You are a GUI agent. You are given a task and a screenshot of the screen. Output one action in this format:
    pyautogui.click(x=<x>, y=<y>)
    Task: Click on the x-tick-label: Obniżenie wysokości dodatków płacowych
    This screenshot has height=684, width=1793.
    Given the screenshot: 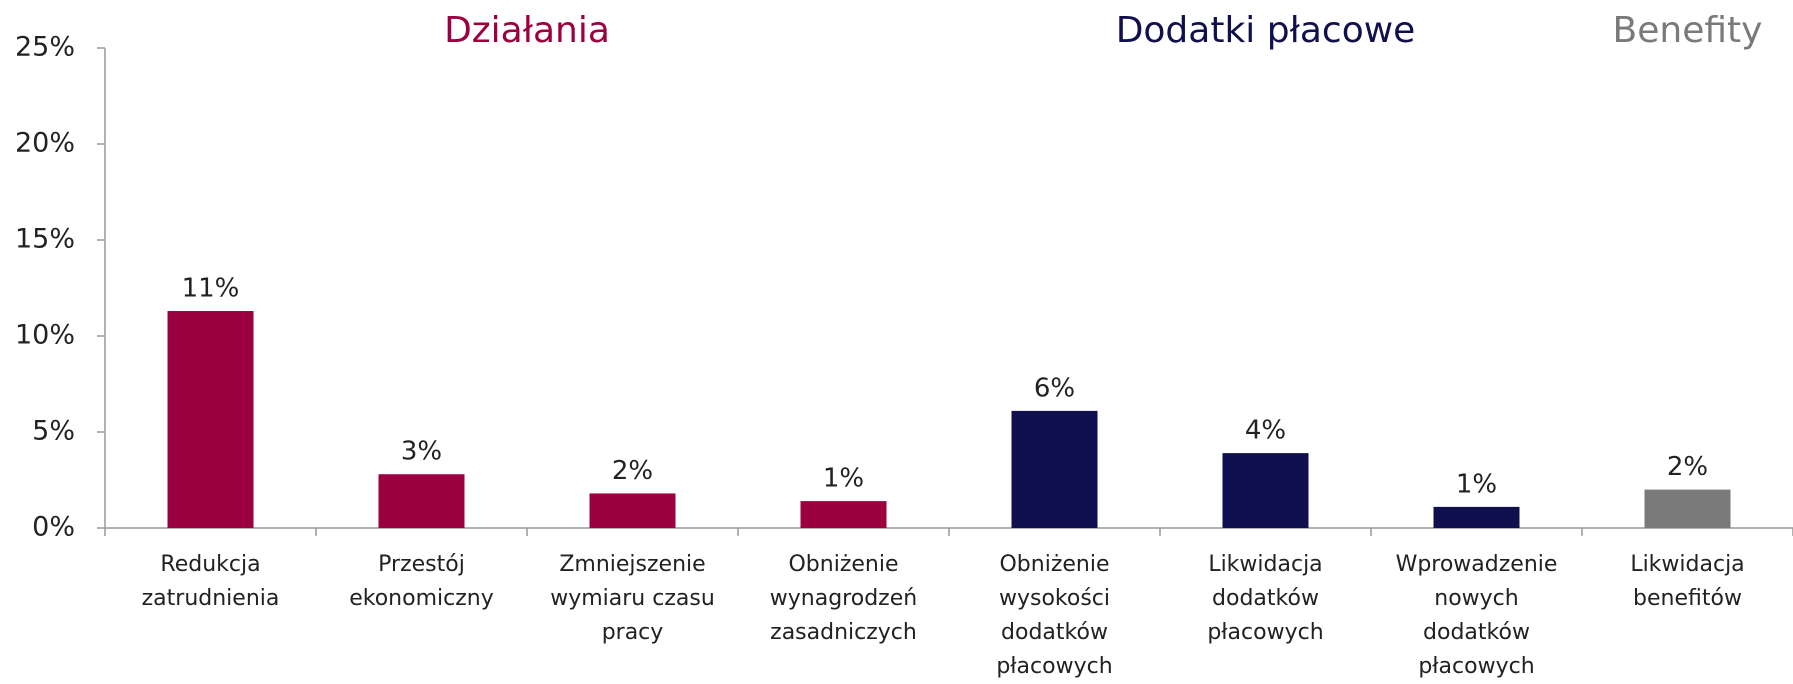 What is the action you would take?
    pyautogui.click(x=1054, y=615)
    